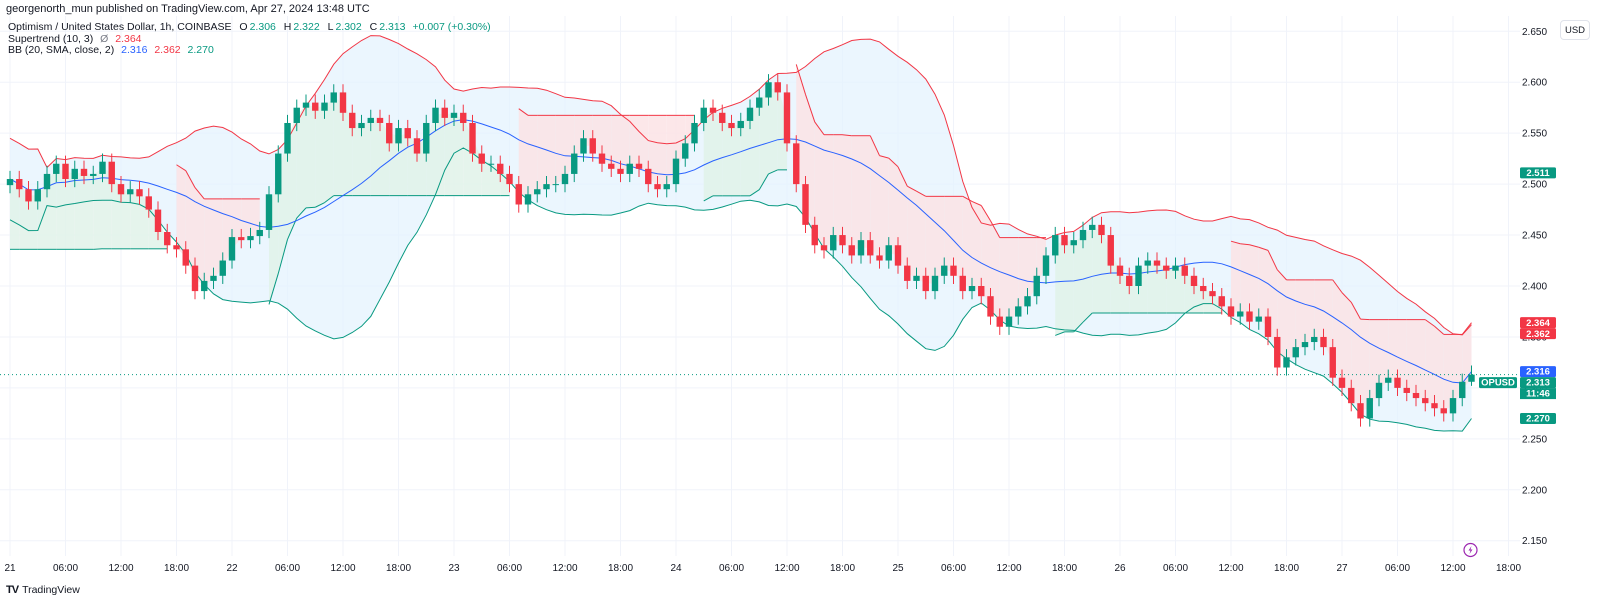  I want to click on price-badge, so click(1538, 418).